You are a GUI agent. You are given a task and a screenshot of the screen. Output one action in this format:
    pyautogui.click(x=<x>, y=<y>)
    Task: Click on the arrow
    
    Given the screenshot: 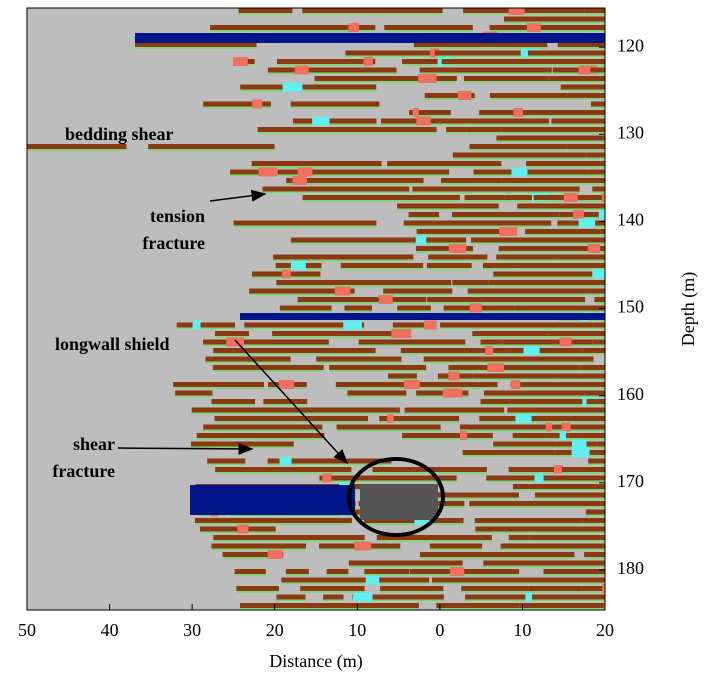 What is the action you would take?
    pyautogui.click(x=185, y=448)
    